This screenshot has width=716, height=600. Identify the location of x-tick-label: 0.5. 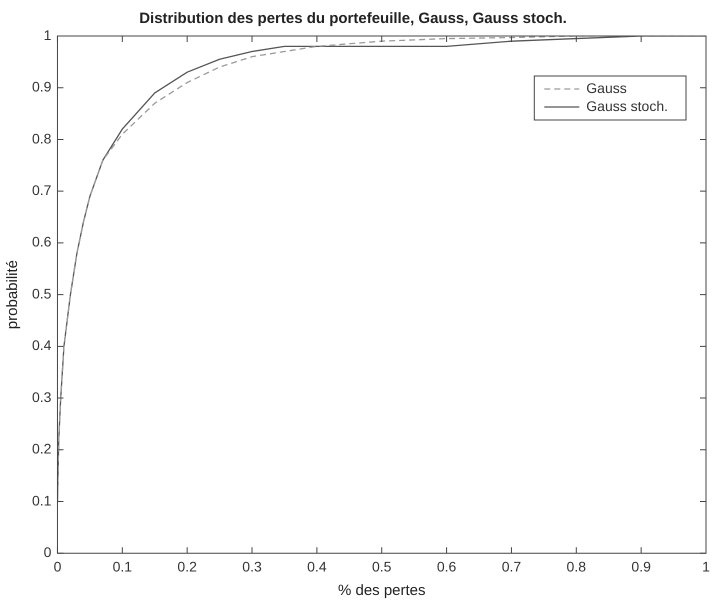
(382, 566).